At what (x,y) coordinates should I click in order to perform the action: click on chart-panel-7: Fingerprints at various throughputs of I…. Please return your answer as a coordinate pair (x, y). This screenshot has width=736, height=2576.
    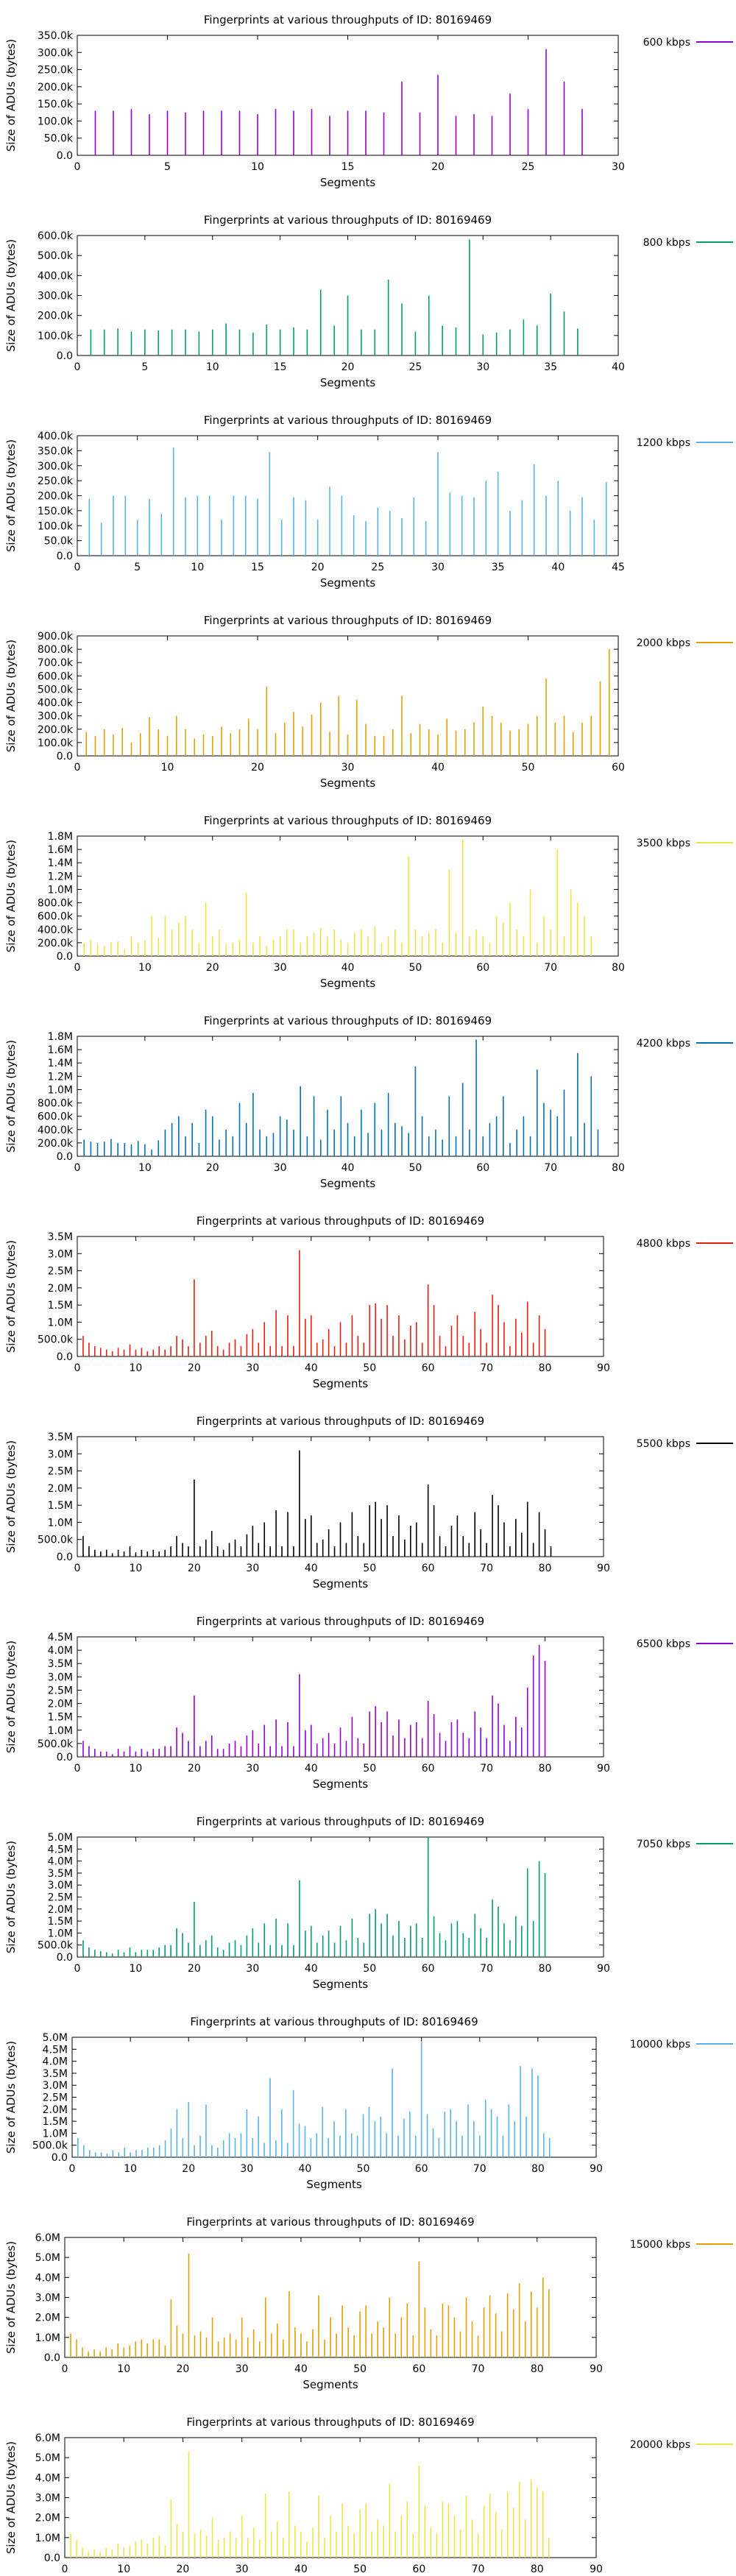
    Looking at the image, I should click on (368, 1302).